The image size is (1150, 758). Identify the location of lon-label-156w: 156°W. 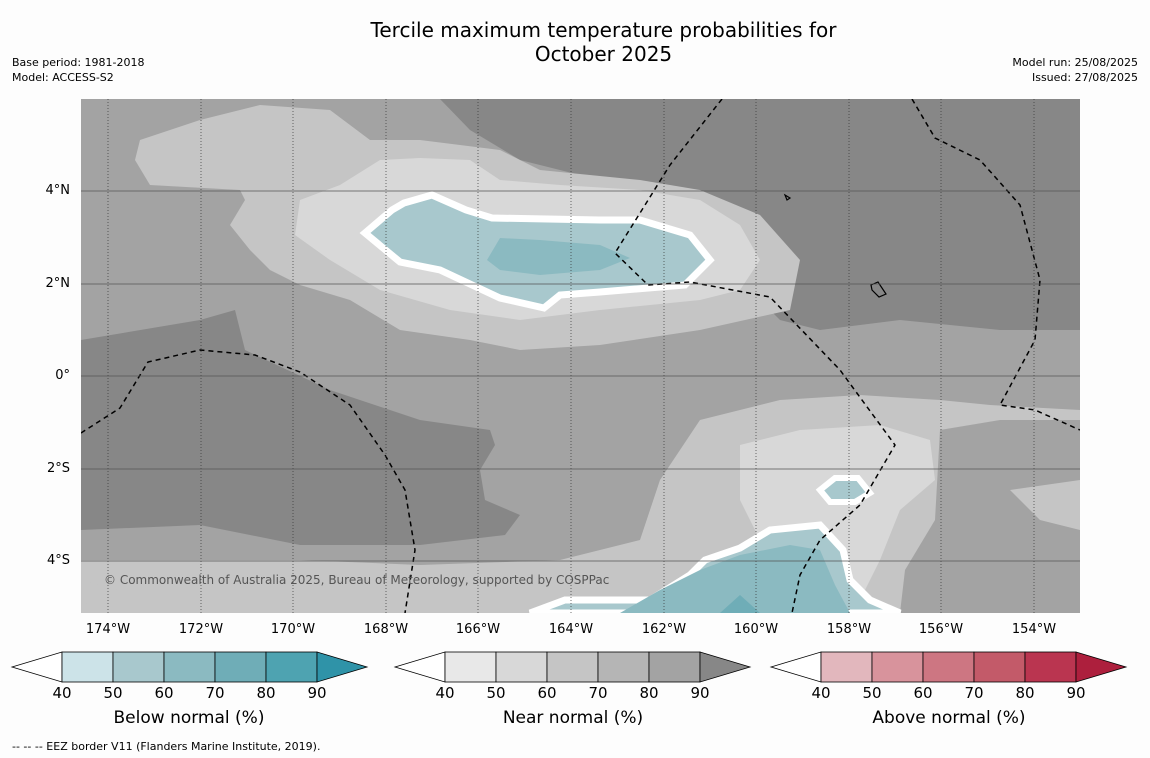
(941, 629).